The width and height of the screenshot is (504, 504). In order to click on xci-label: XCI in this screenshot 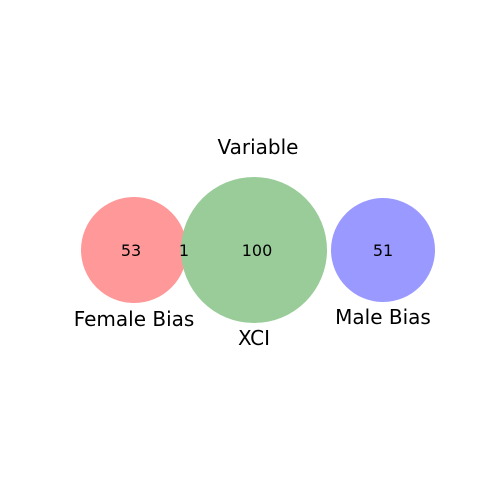, I will do `click(254, 338)`.